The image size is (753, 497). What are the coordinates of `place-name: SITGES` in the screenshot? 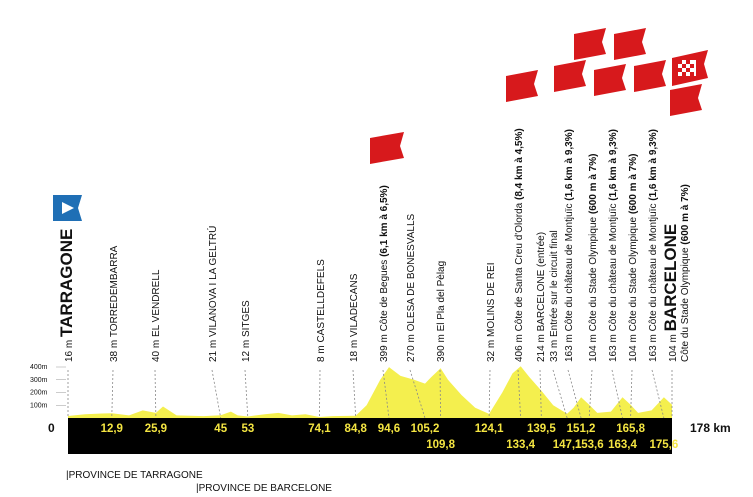 It's located at (246, 318).